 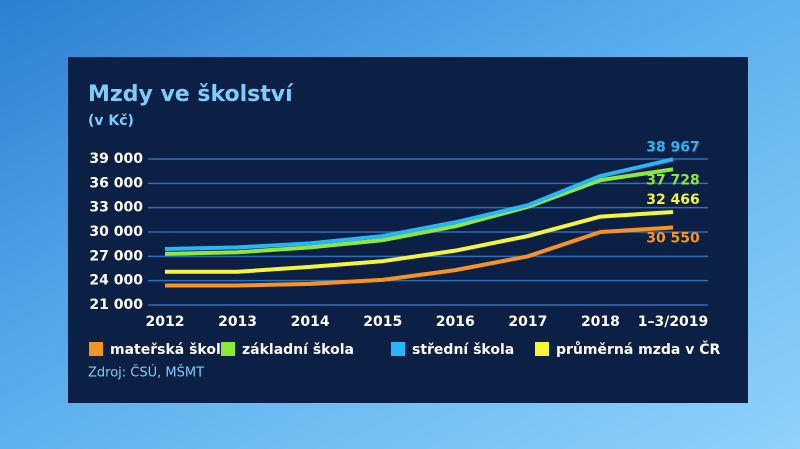 I want to click on x-tick-label: 2015, so click(x=382, y=322).